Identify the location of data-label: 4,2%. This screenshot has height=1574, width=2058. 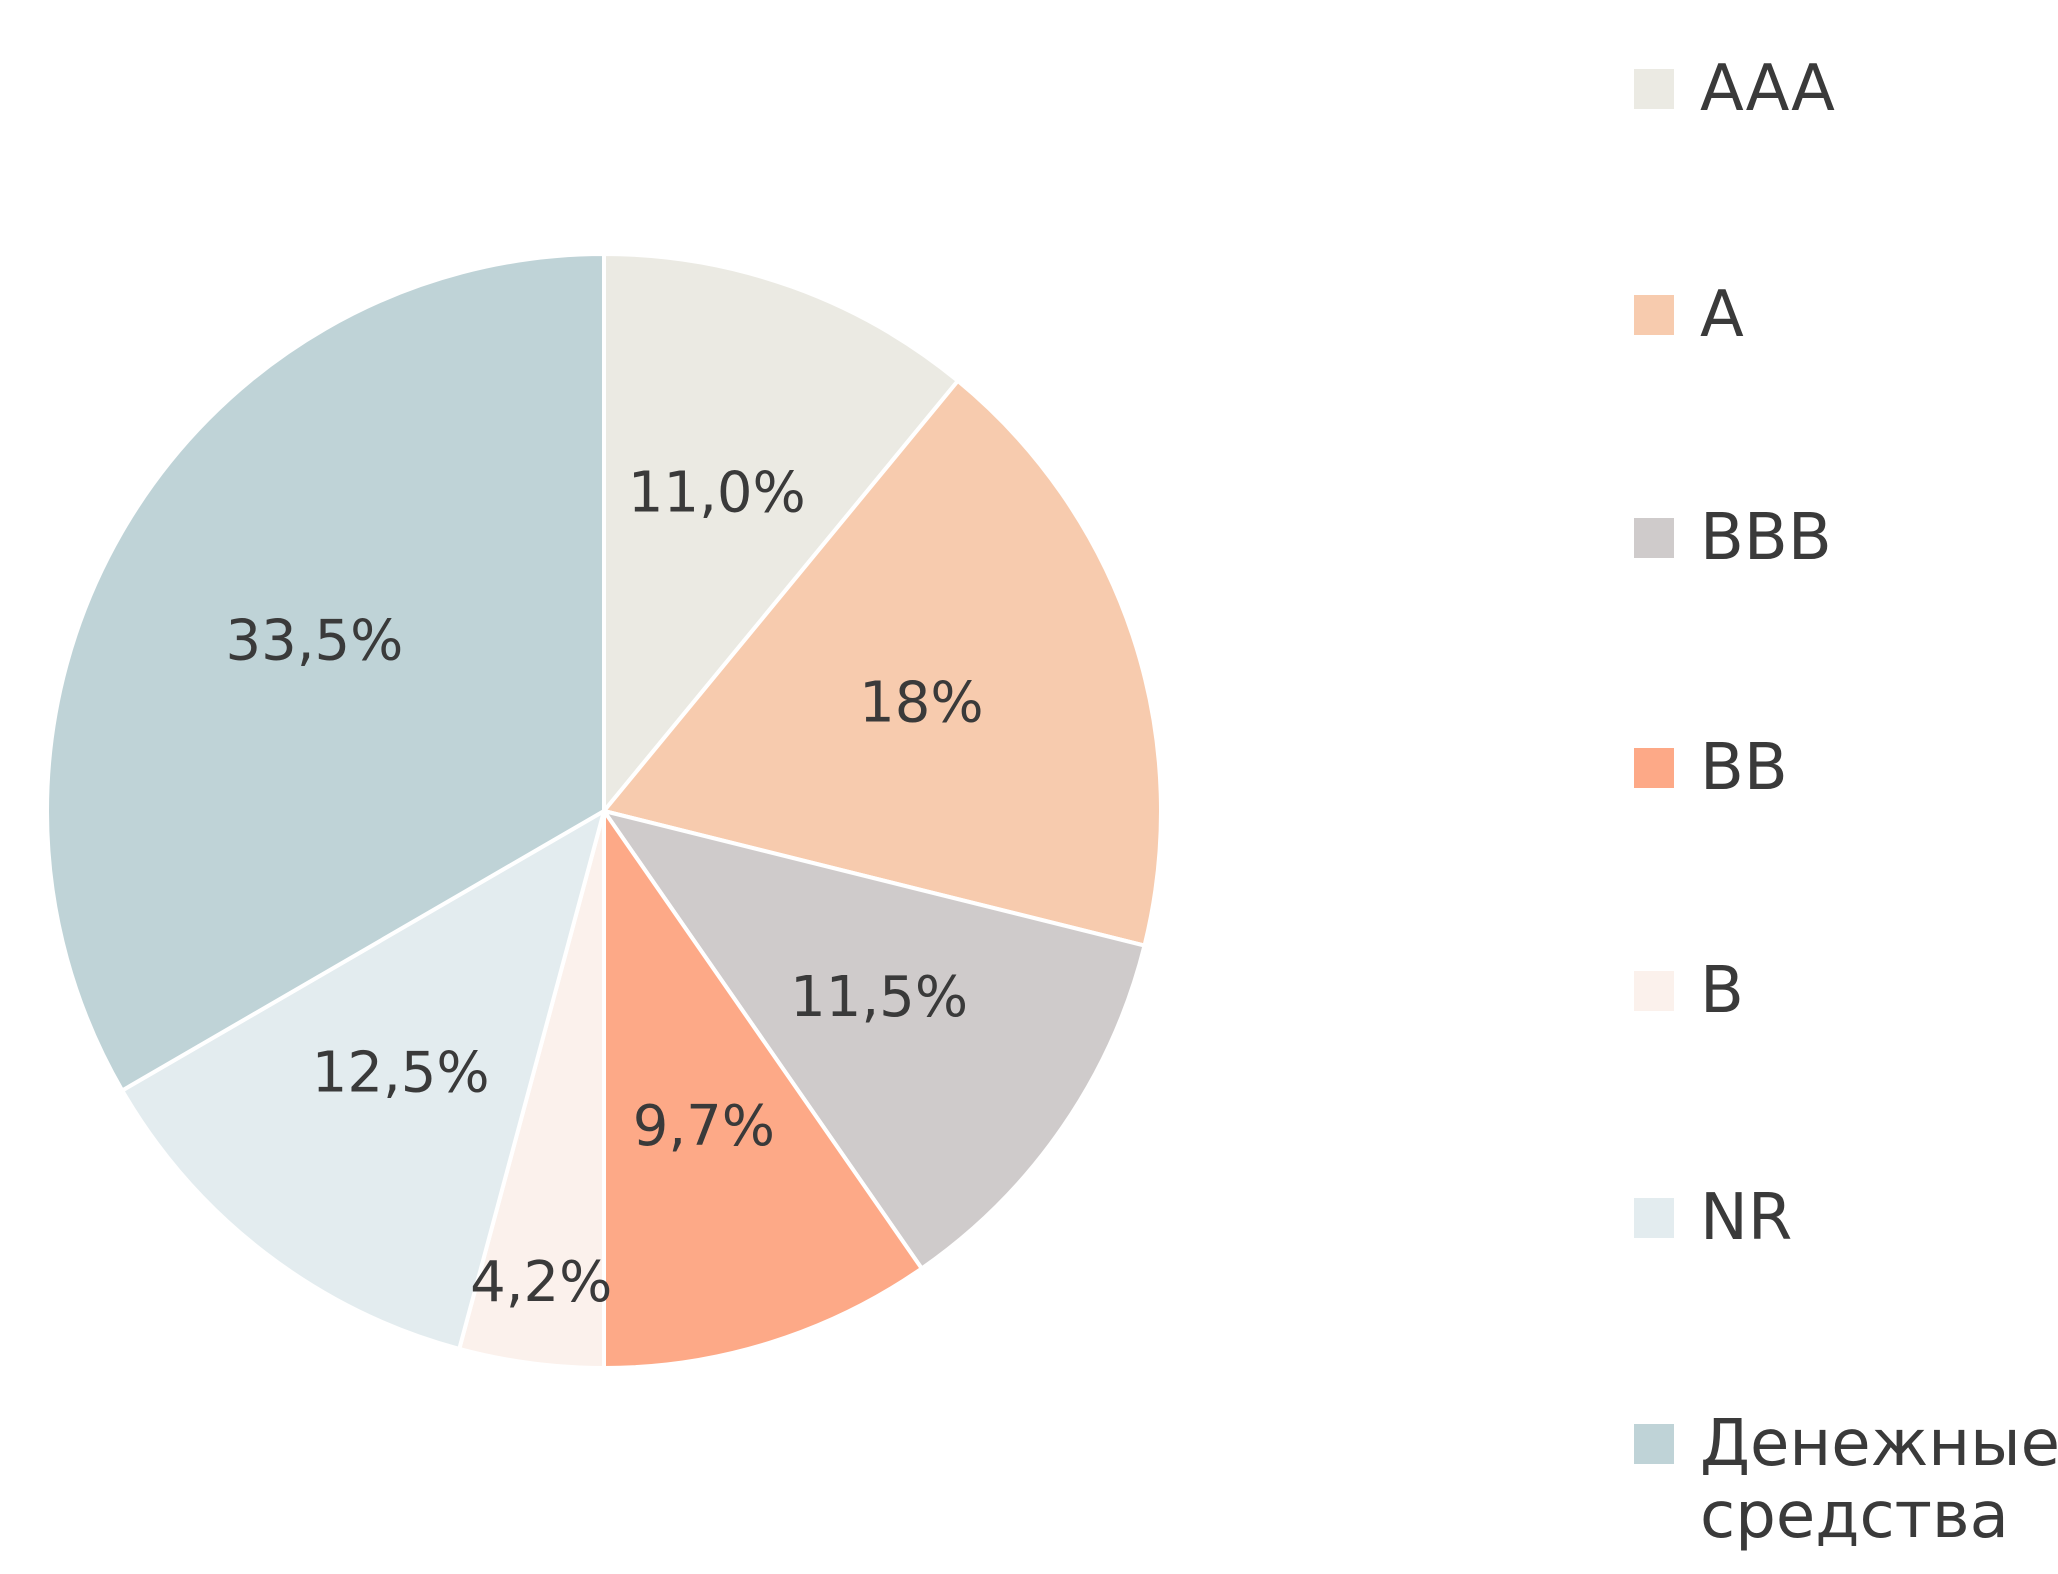
(541, 1282).